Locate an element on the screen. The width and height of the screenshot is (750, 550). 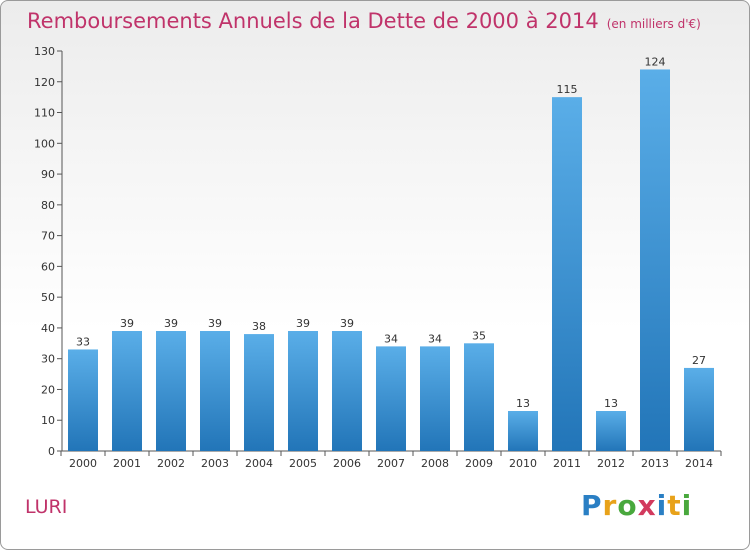
chart-subtitle: (en milliers d'€) is located at coordinates (653, 24).